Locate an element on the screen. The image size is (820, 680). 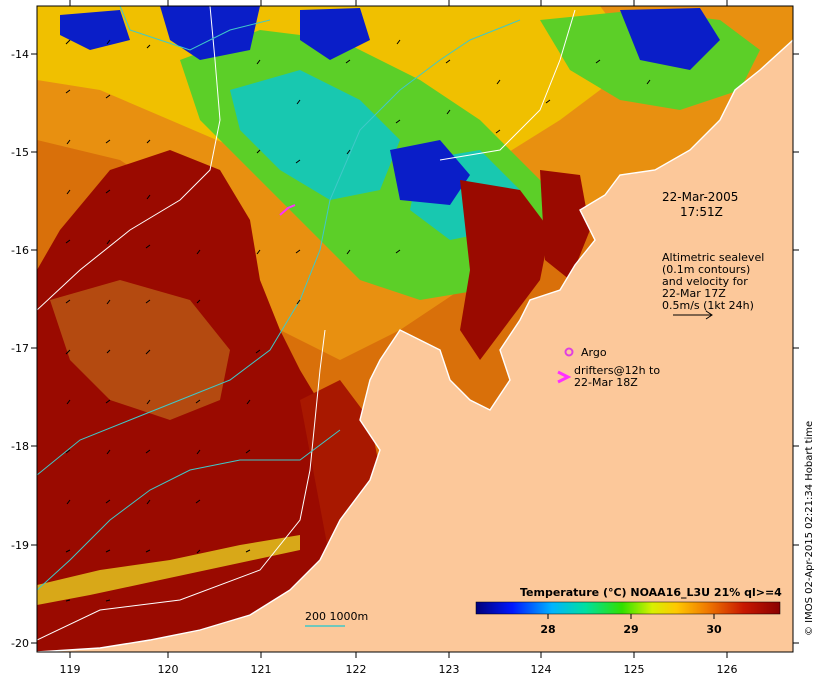
sst-brown-swirl is located at coordinates (140, 350).